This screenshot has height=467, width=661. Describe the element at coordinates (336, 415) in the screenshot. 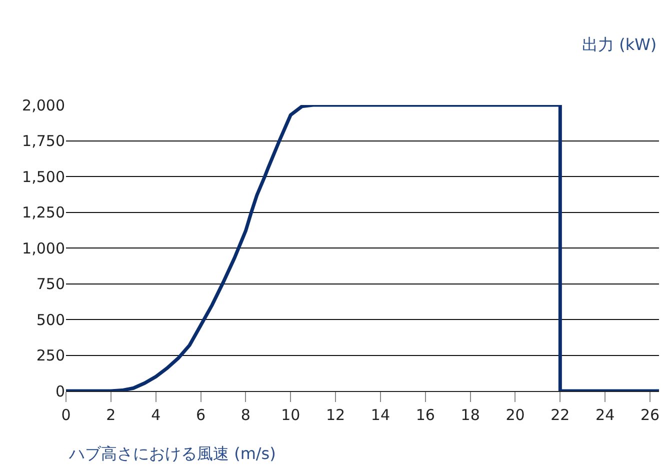

I see `x-tick-label: 12` at that location.